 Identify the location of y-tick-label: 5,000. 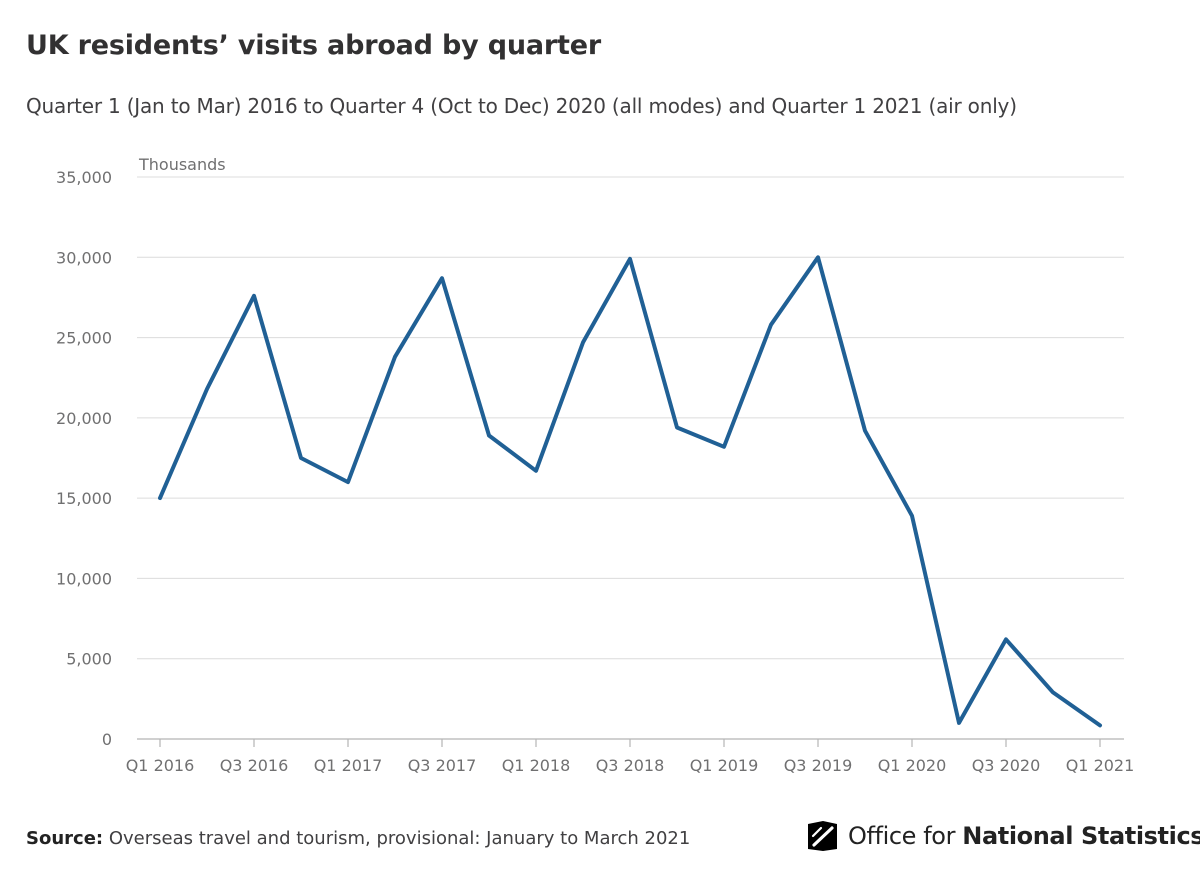
(89, 659).